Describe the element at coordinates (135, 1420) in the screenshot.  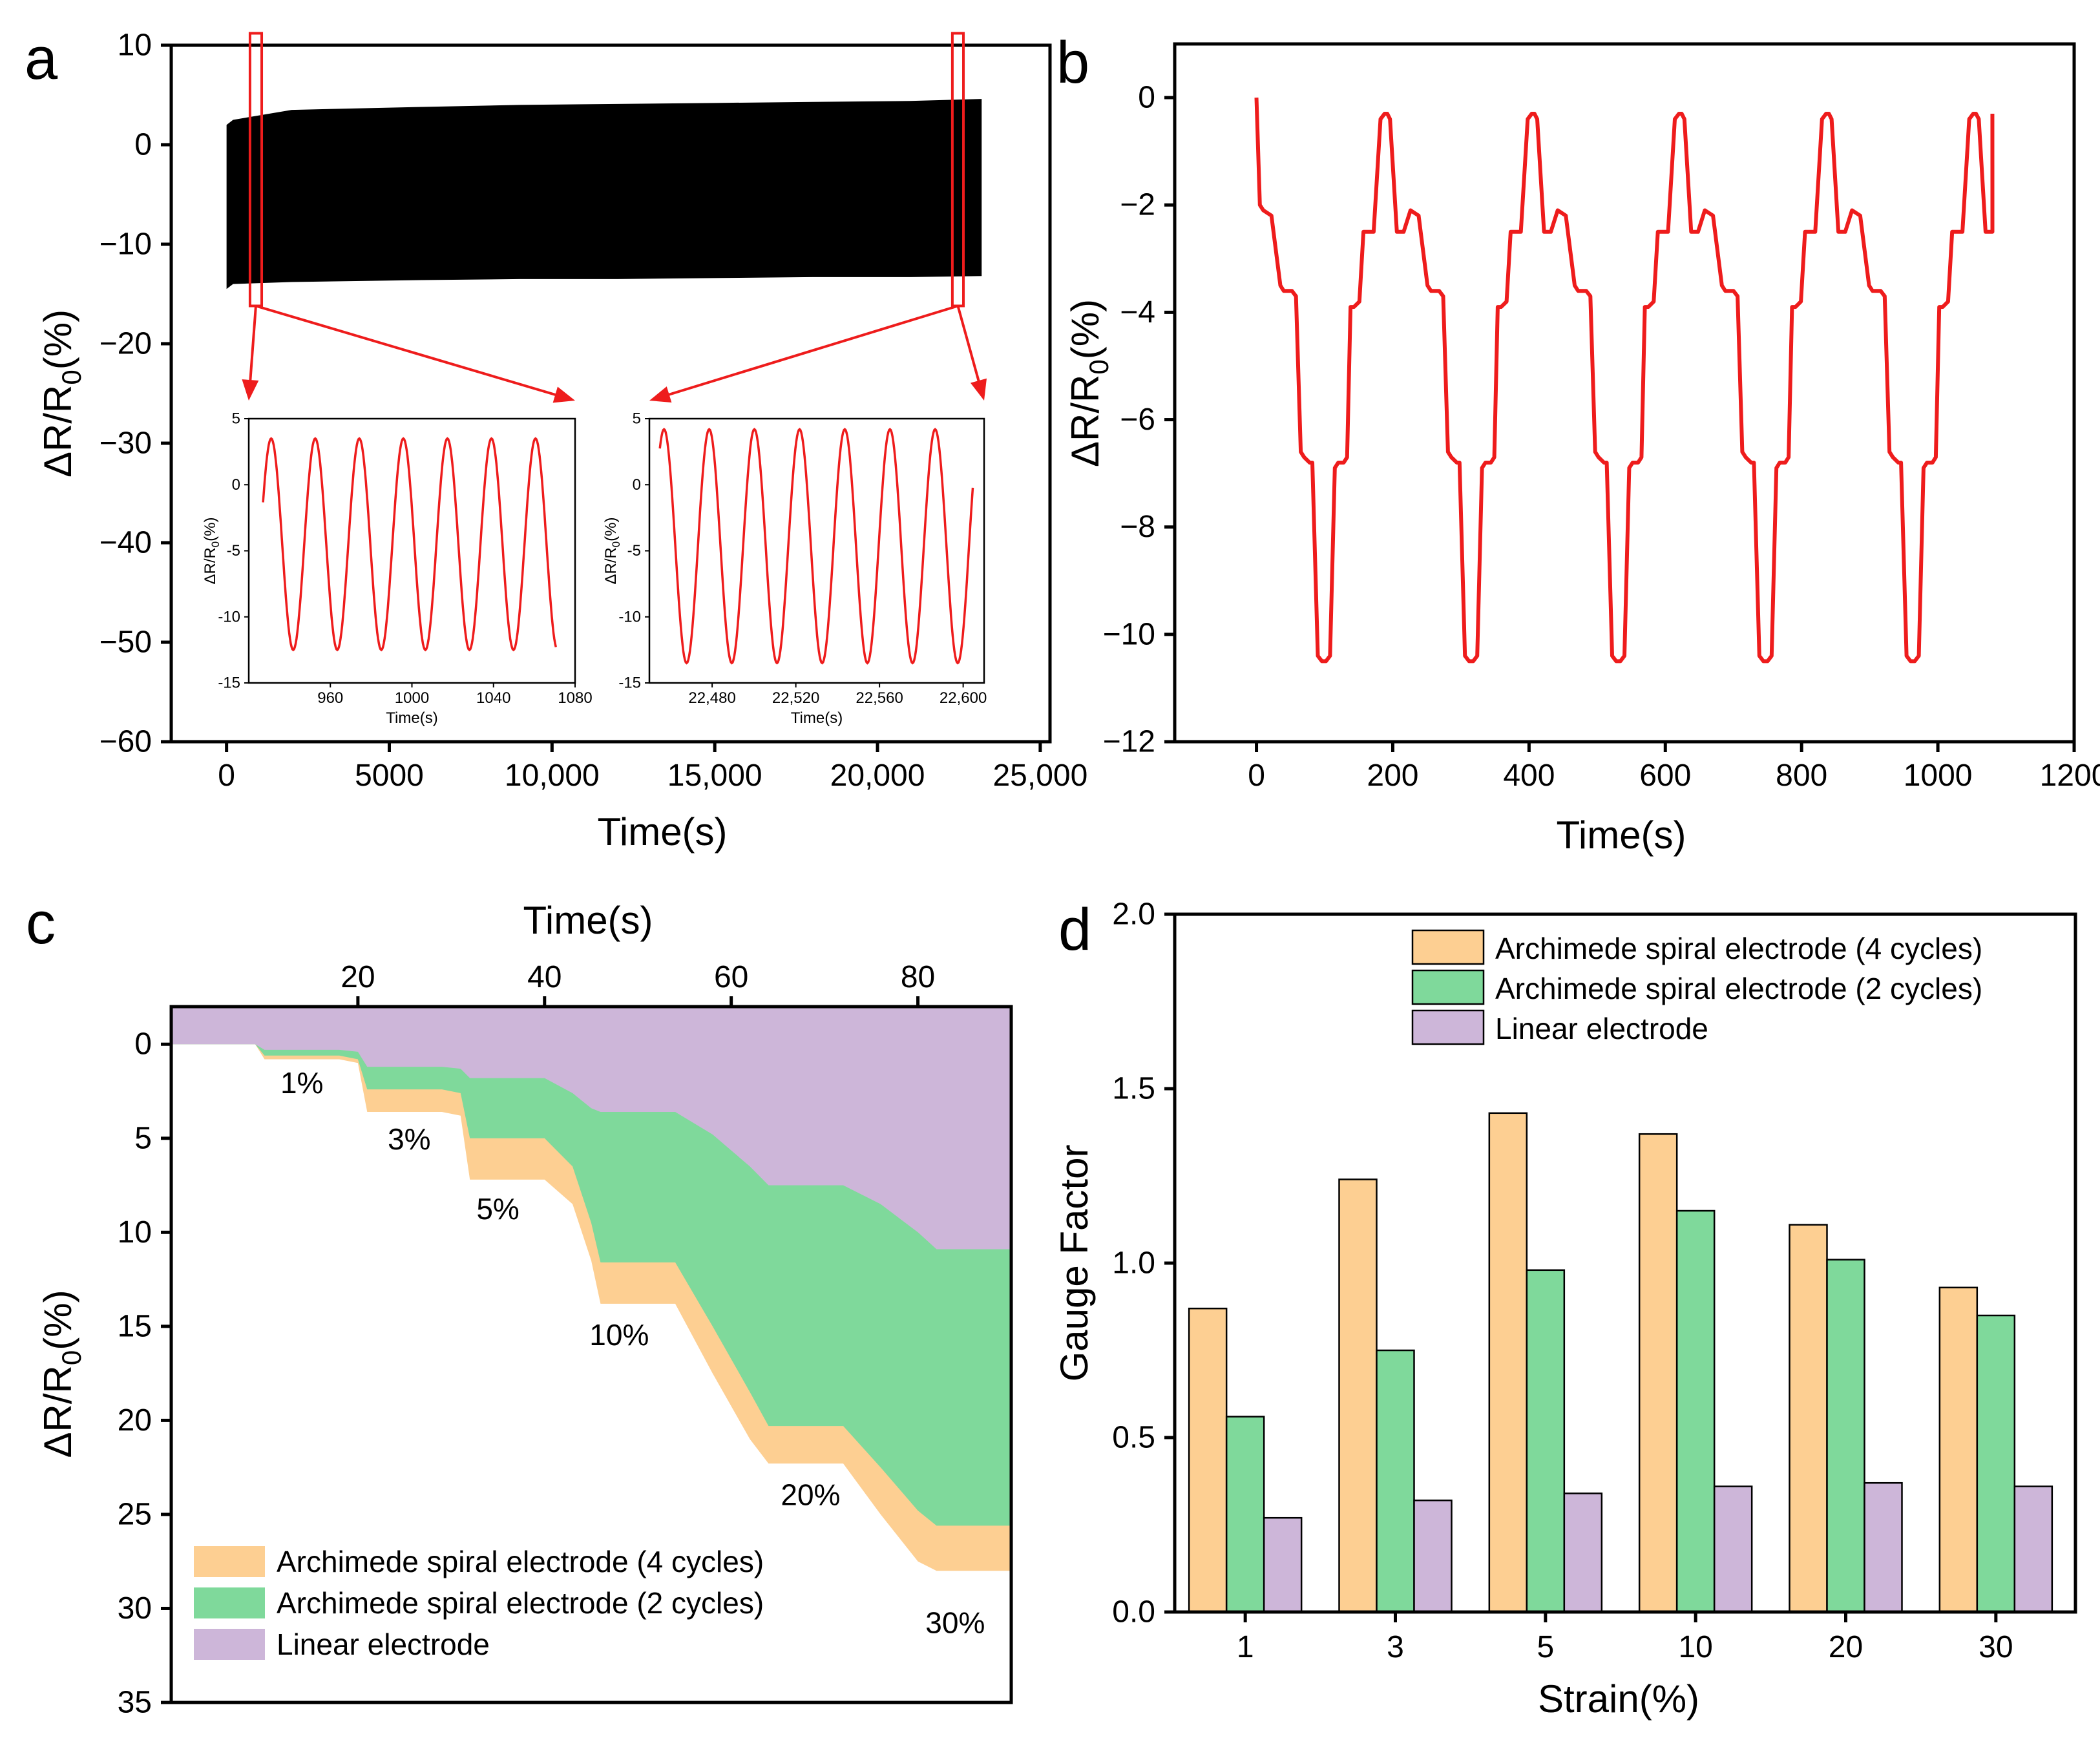
I see `y-tick-label: 20` at that location.